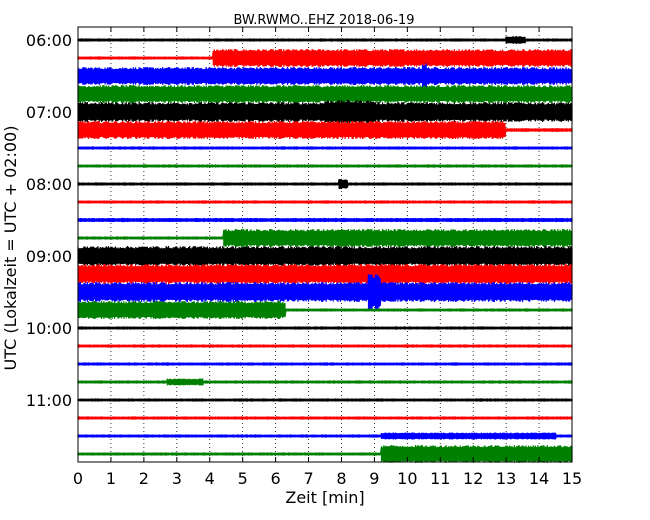 This screenshot has height=520, width=650. I want to click on x-tick-label: 11, so click(440, 478).